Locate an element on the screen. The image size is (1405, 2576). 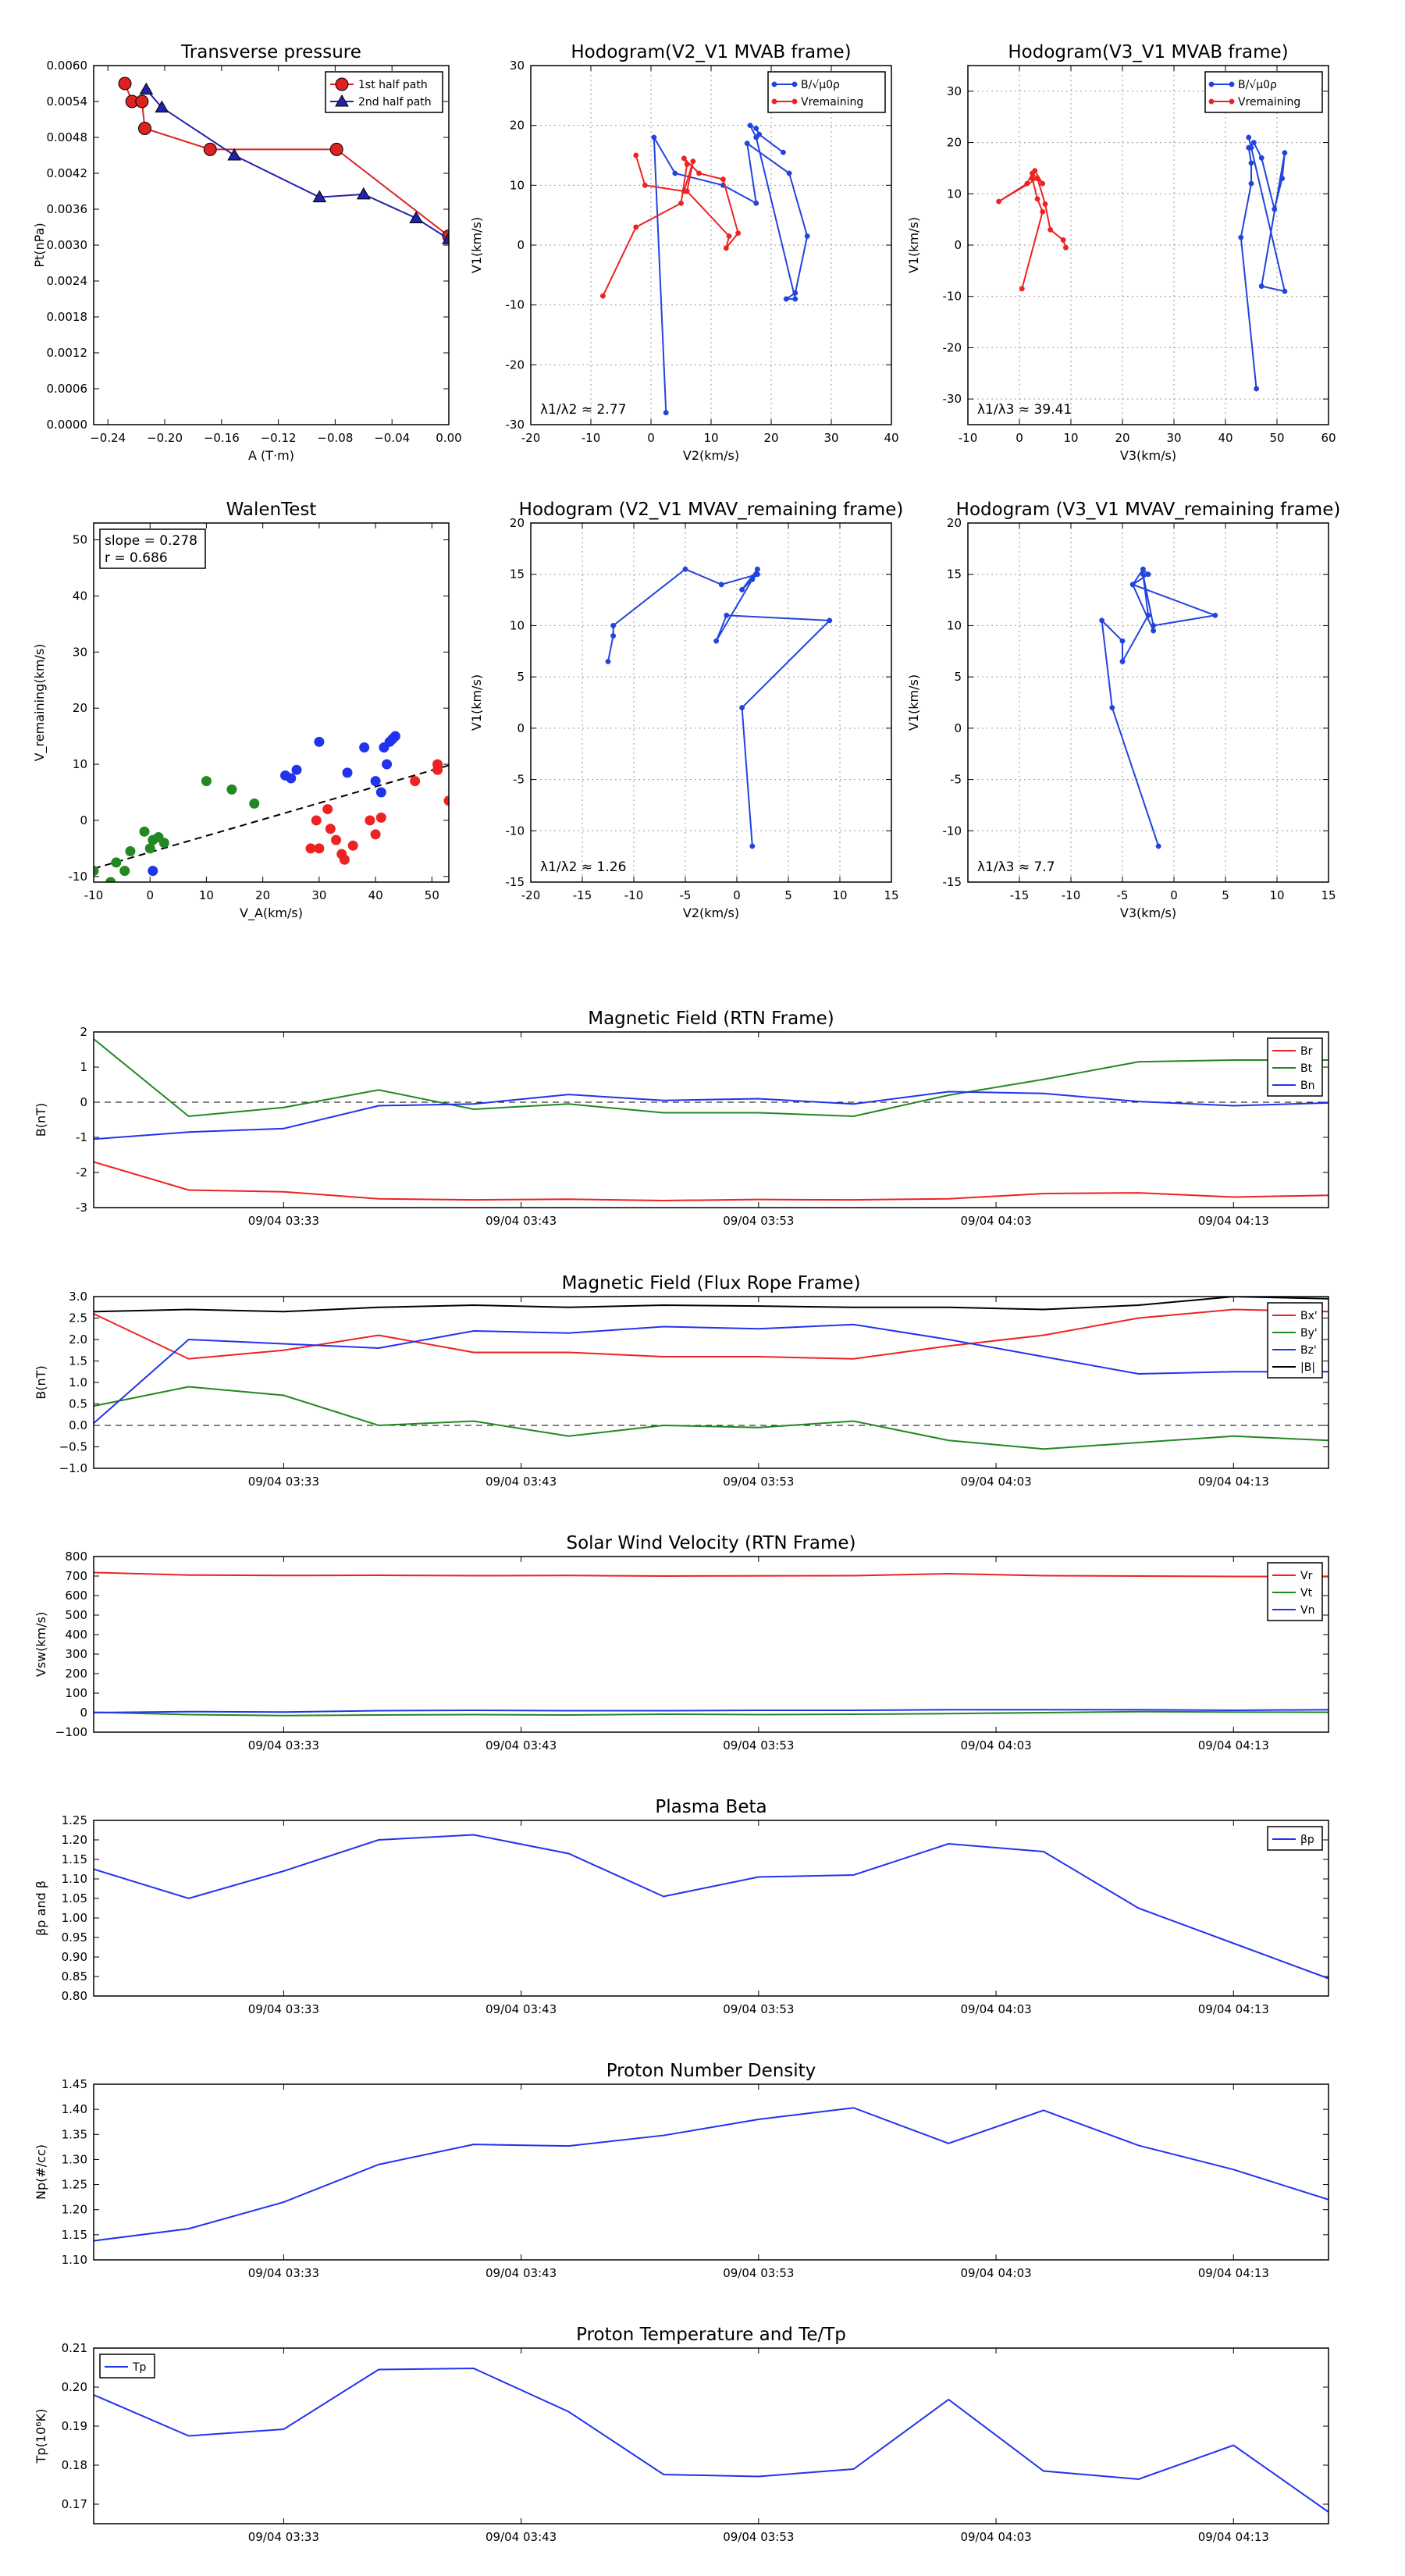
y-tick-label: 10 is located at coordinates (517, 625).